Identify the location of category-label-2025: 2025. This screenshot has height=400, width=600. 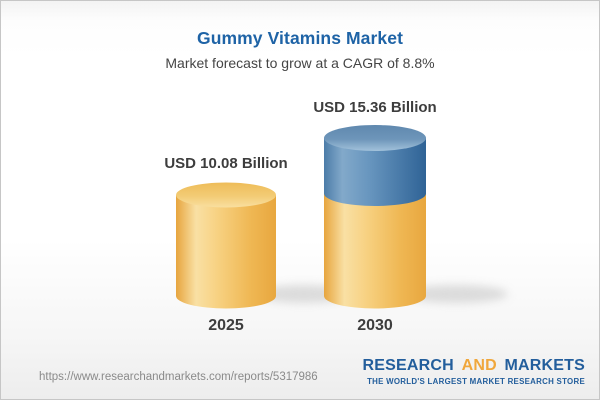
(226, 325).